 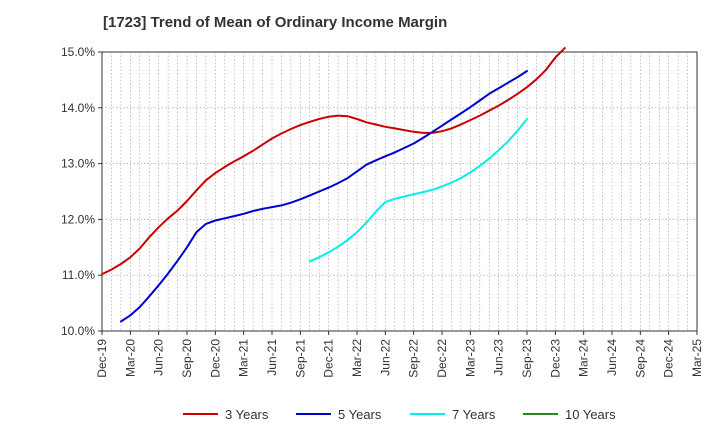 What do you see at coordinates (247, 414) in the screenshot?
I see `legend-label: 3 Years` at bounding box center [247, 414].